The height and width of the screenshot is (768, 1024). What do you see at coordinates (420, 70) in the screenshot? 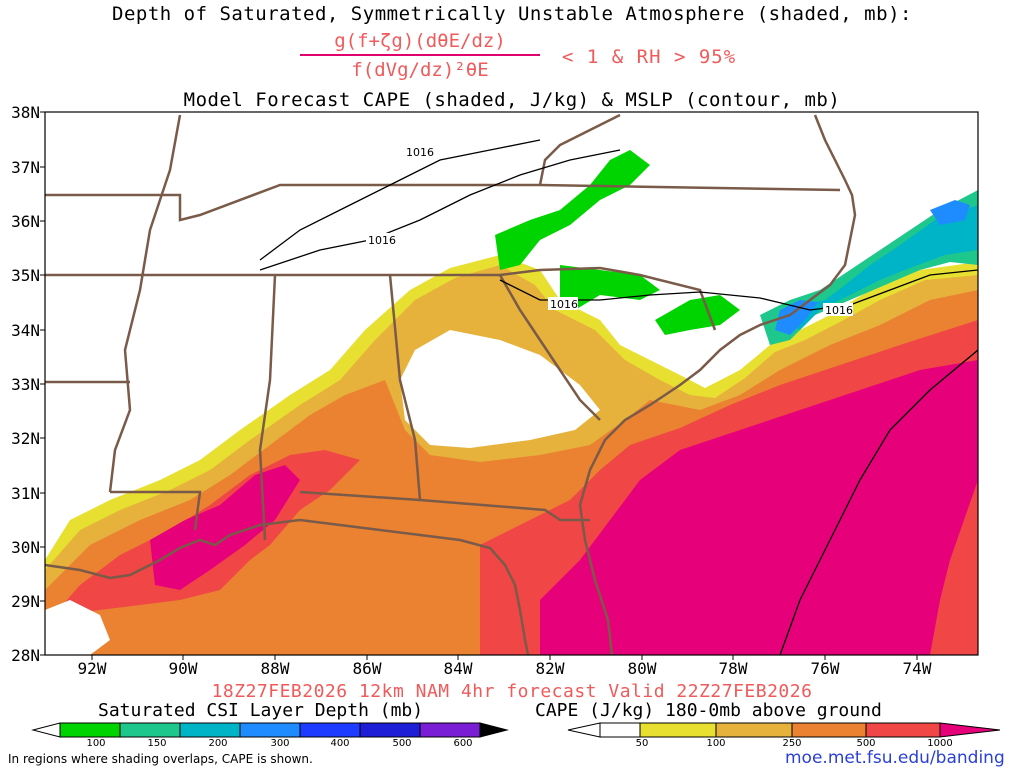
I see `formula-denominator: f(dVg/dz)²θE` at bounding box center [420, 70].